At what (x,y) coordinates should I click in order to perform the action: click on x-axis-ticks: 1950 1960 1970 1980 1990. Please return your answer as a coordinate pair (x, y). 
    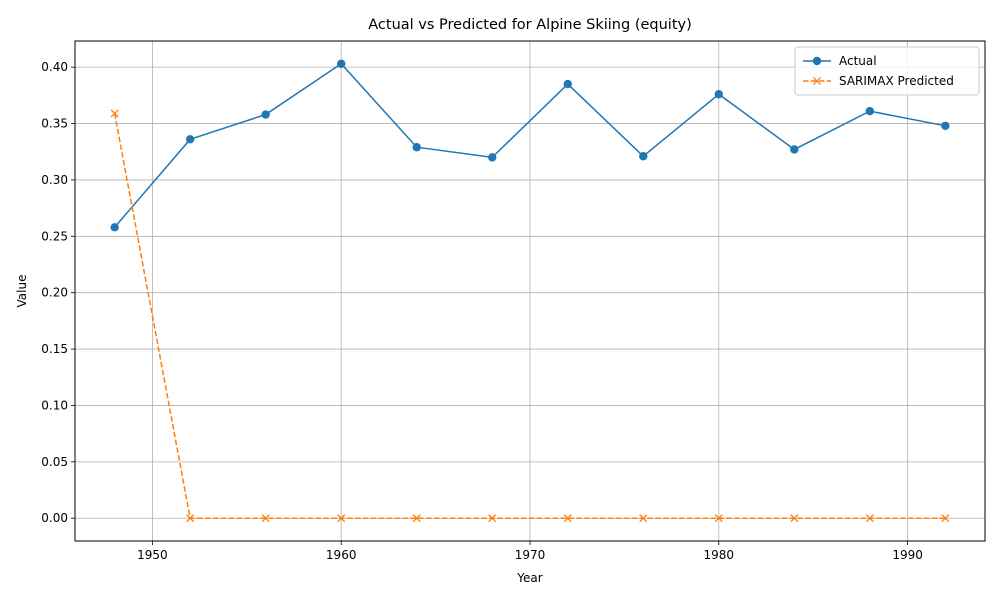
    Looking at the image, I should click on (530, 551).